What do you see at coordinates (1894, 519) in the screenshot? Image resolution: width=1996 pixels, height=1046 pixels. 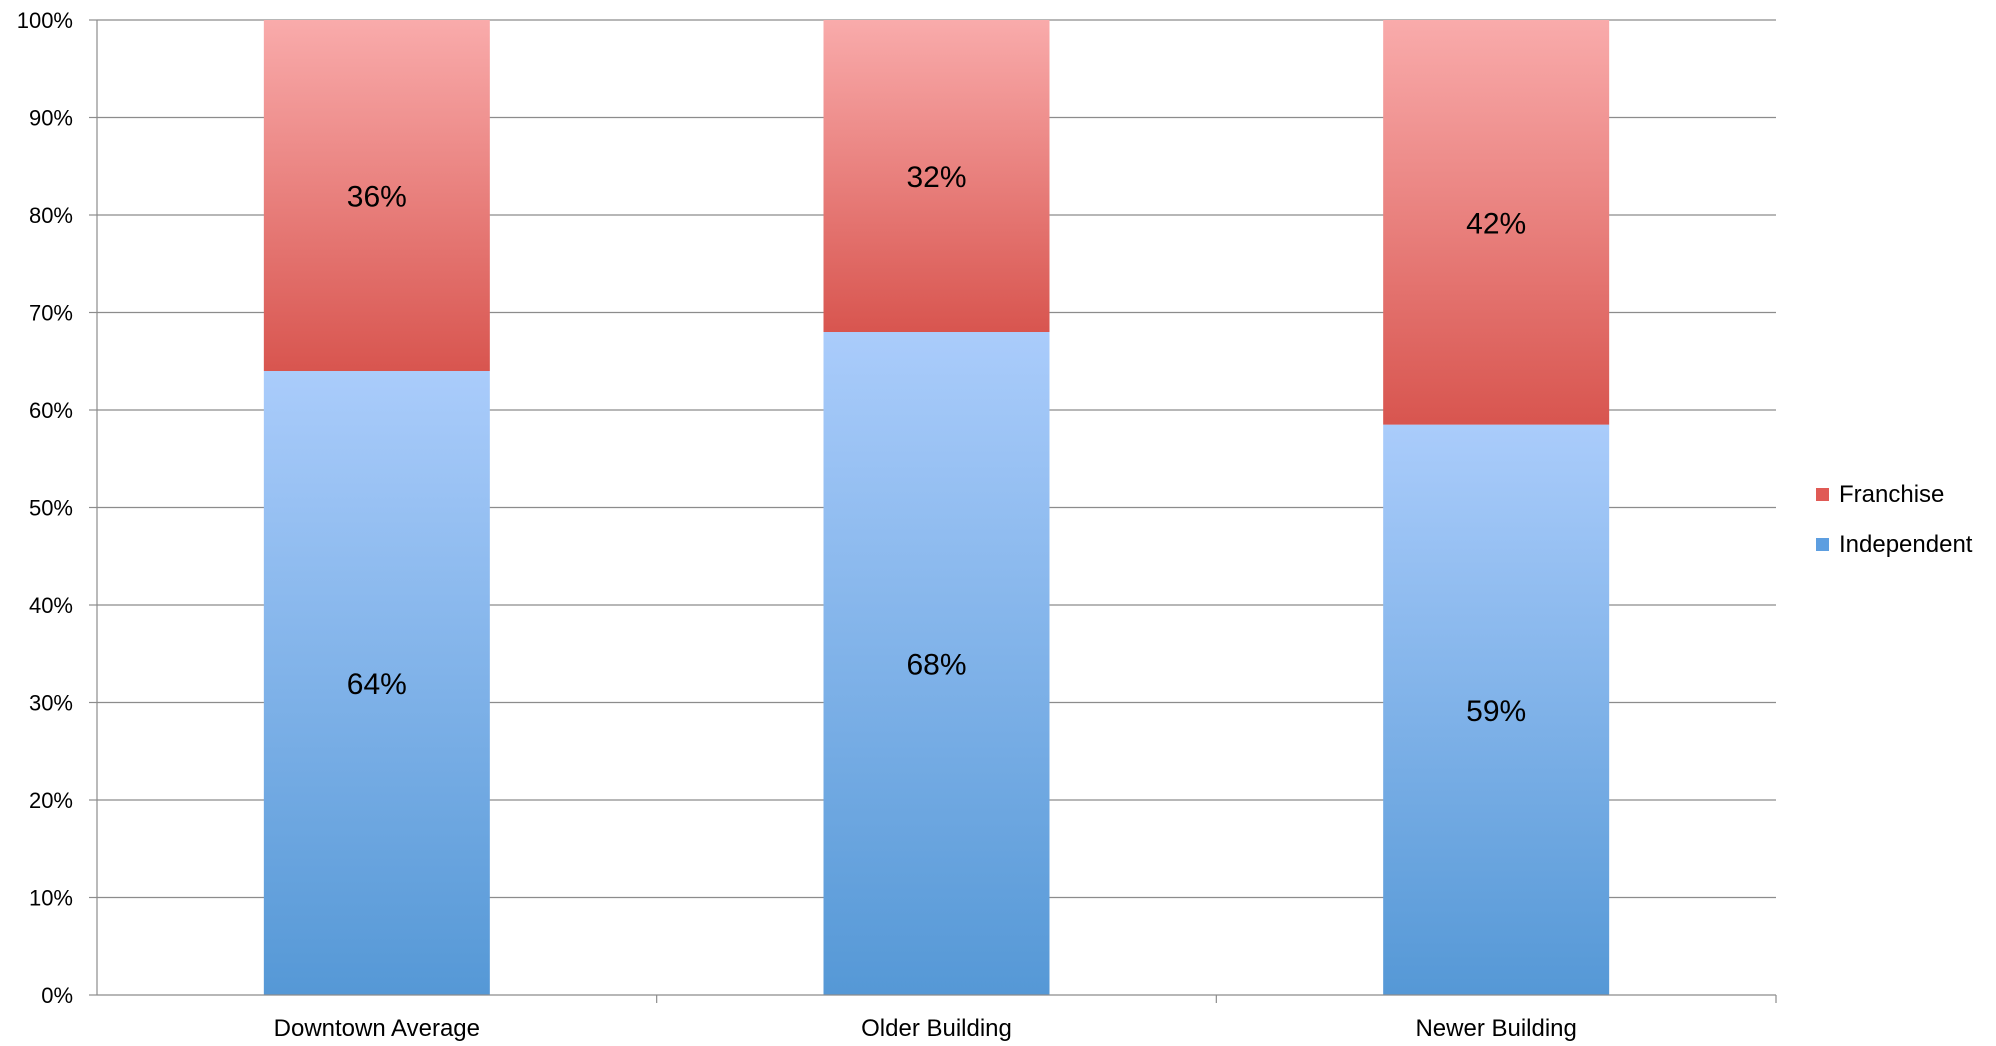 I see `legend: Franchise Independent` at bounding box center [1894, 519].